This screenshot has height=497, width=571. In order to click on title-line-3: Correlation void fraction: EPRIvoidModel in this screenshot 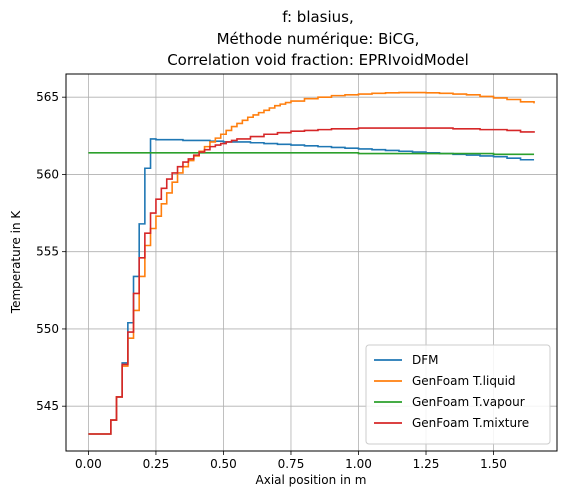, I will do `click(318, 60)`.